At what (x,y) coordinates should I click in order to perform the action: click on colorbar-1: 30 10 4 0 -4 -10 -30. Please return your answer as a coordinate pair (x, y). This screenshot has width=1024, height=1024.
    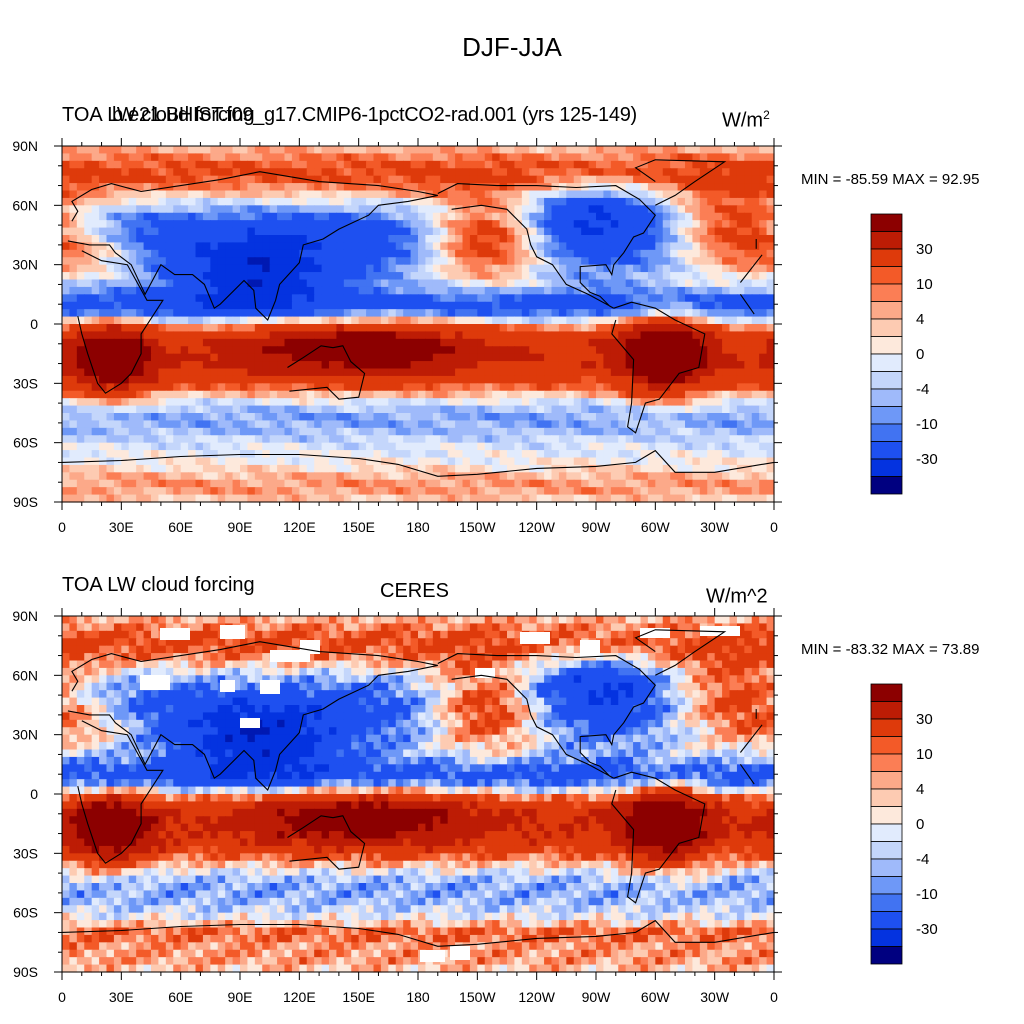
    Looking at the image, I should click on (904, 354).